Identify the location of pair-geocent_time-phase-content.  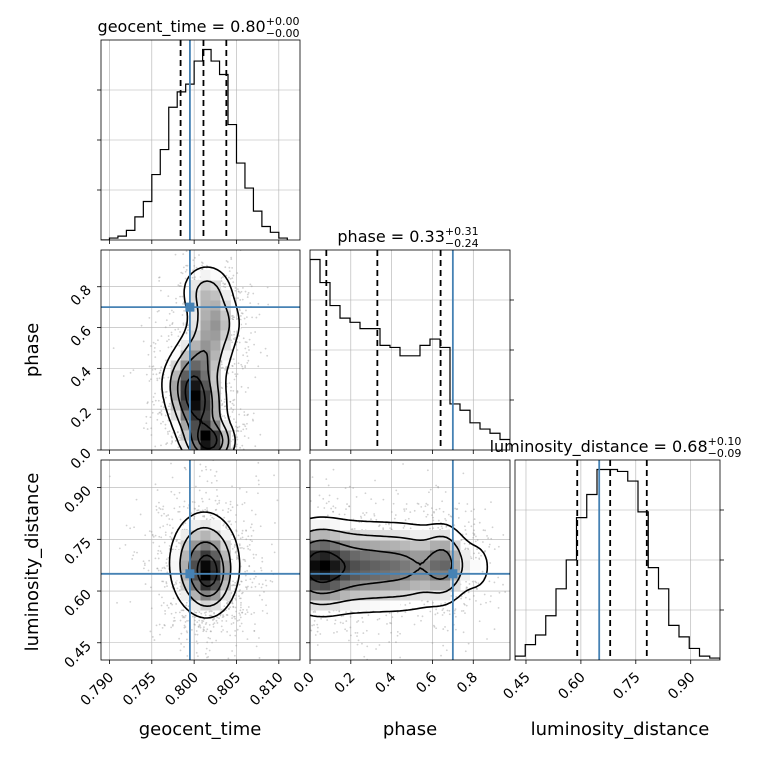
(200, 365).